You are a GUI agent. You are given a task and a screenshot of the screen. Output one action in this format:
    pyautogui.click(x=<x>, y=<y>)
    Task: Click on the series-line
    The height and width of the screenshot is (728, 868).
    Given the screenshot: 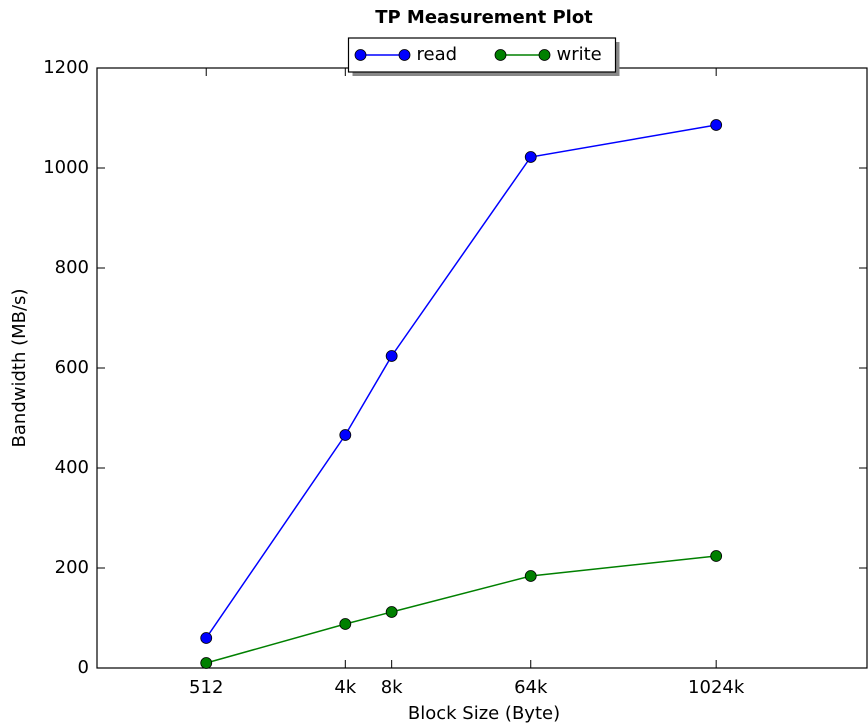 What is the action you would take?
    pyautogui.click(x=461, y=609)
    